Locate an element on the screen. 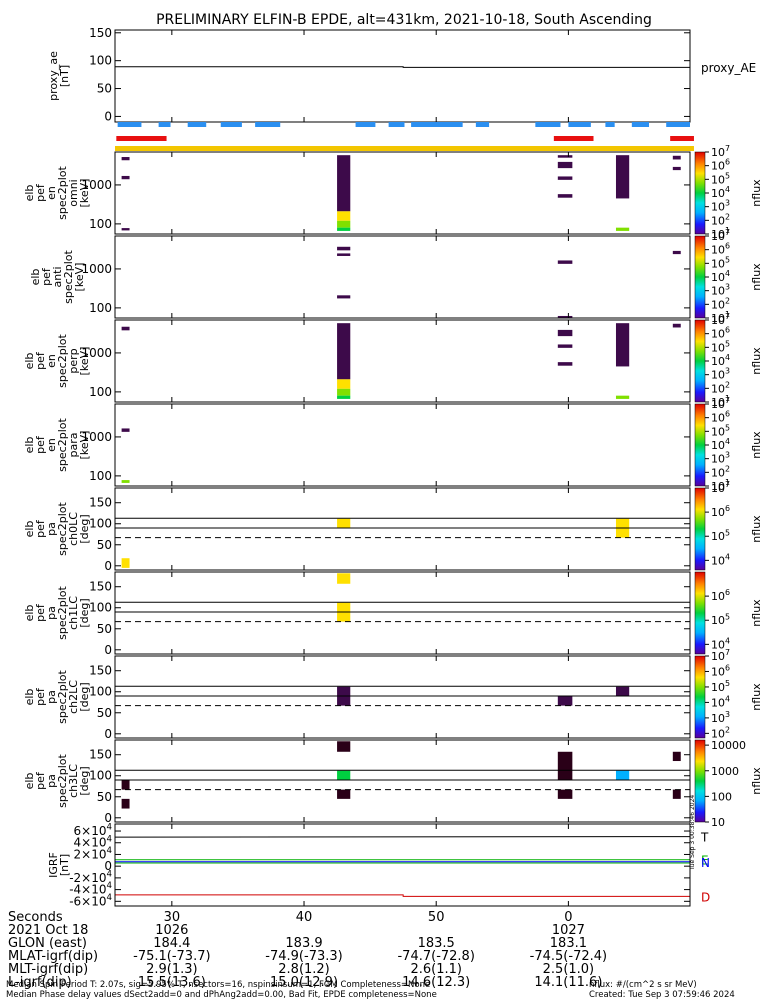 Image resolution: width=775 pixels, height=1000 pixels. y-axis-label: [nT] is located at coordinates (64, 865).